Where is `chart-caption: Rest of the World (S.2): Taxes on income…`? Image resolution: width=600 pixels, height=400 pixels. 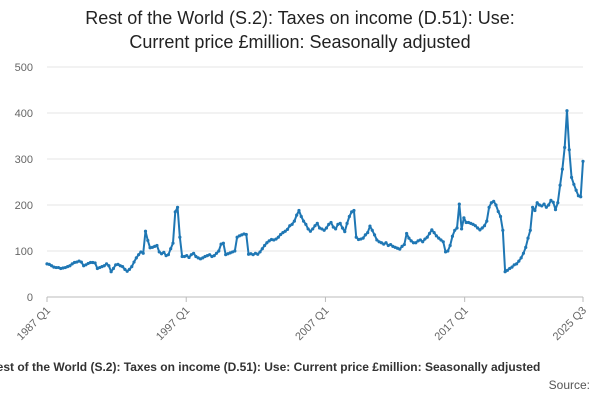
chart-caption: Rest of the World (S.2): Taxes on income… is located at coordinates (270, 367).